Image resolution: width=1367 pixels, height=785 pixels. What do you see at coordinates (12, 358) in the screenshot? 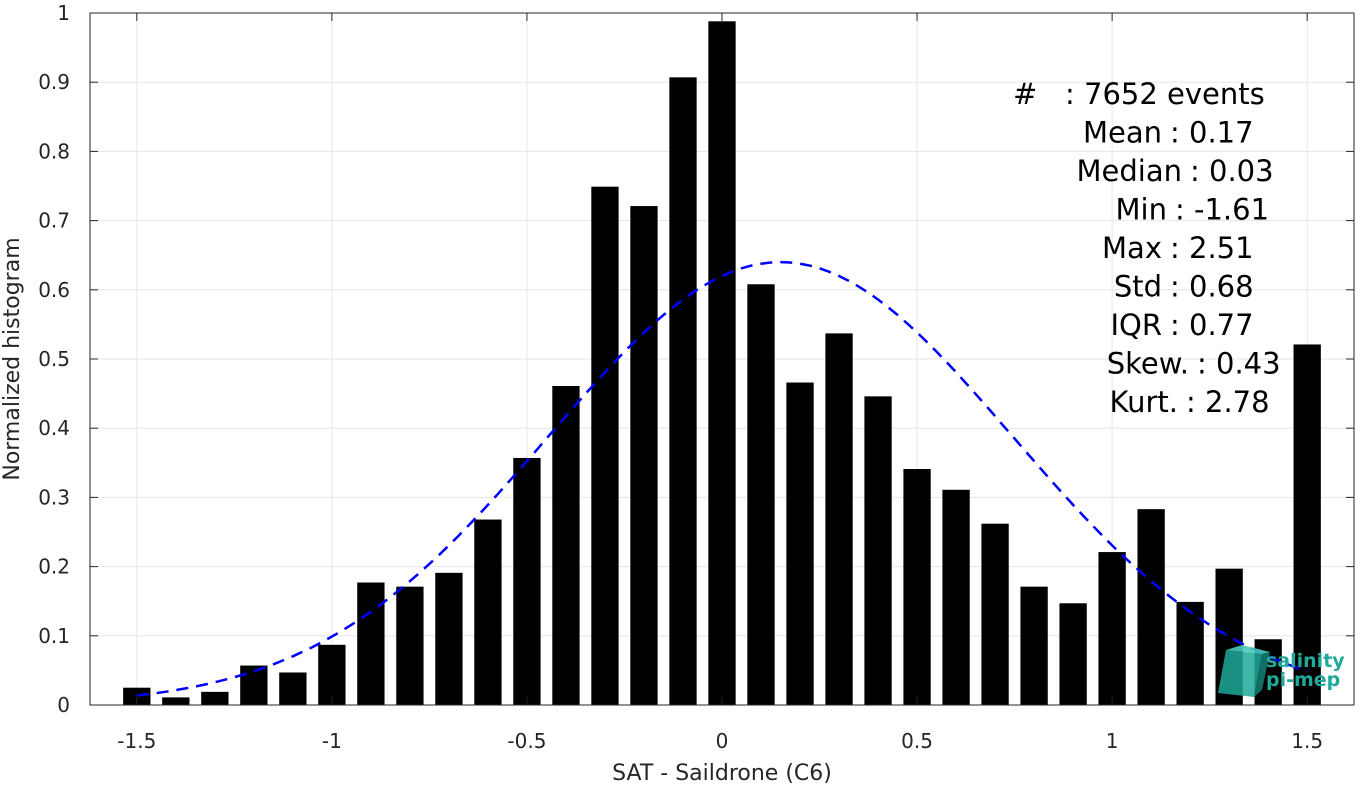
I see `y-axis-label: Normalized histogram` at bounding box center [12, 358].